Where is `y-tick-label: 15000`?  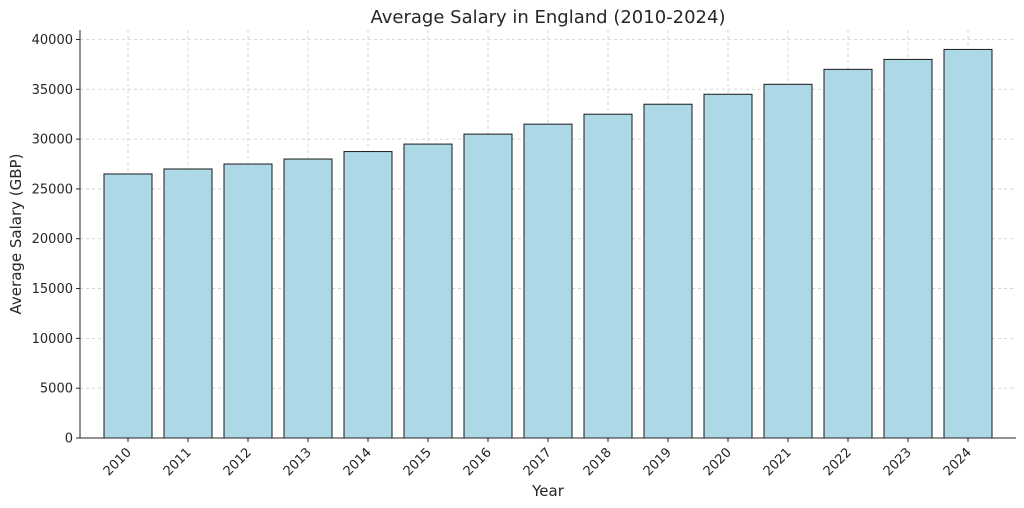 y-tick-label: 15000 is located at coordinates (52, 289).